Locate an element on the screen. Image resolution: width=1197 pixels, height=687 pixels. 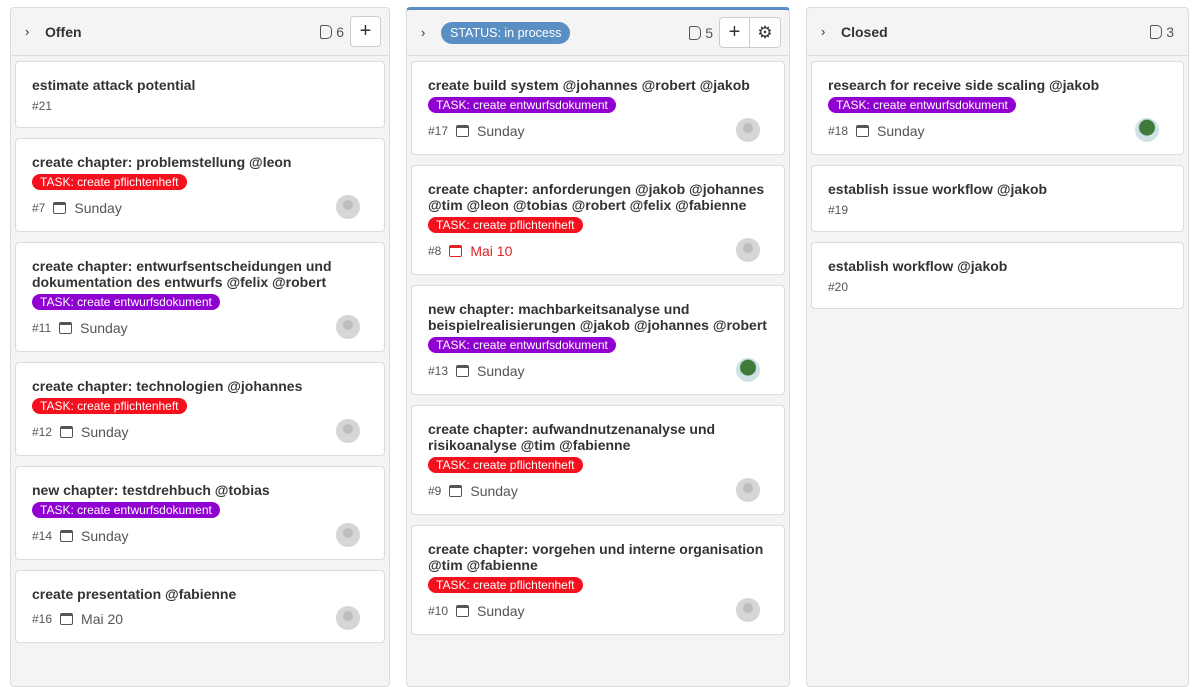
issue-count-value: 5 is located at coordinates (709, 32).